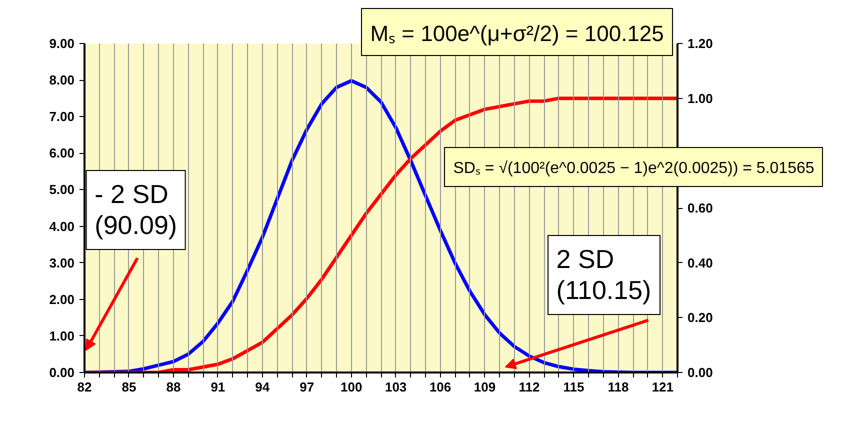  I want to click on x-tick-label: 109, so click(485, 387).